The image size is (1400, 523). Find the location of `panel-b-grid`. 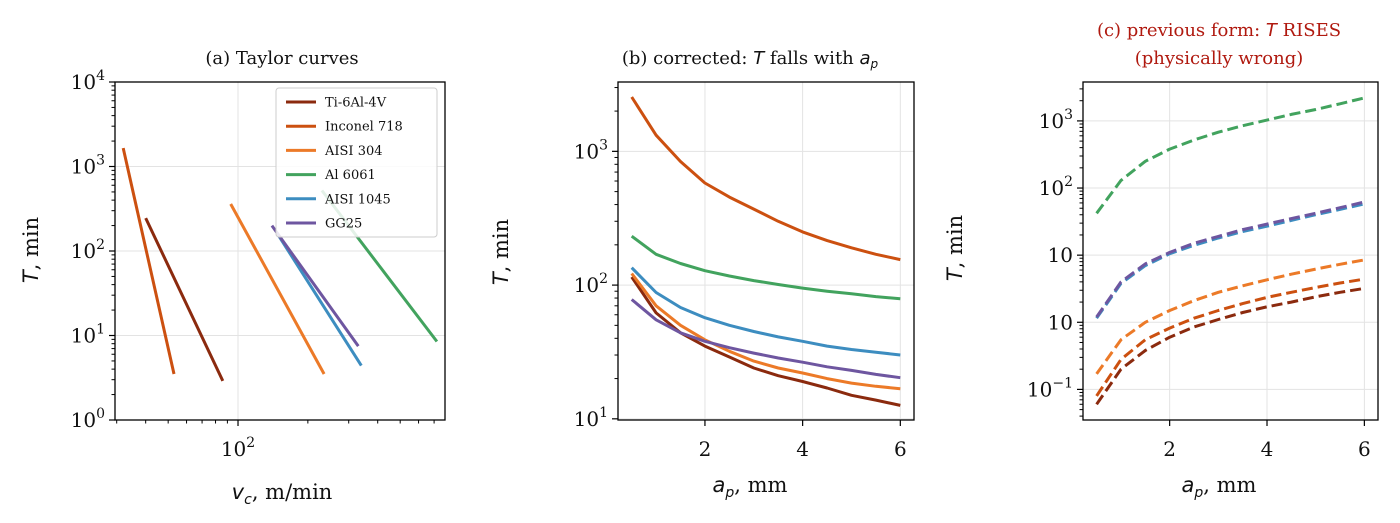

panel-b-grid is located at coordinates (766, 251).